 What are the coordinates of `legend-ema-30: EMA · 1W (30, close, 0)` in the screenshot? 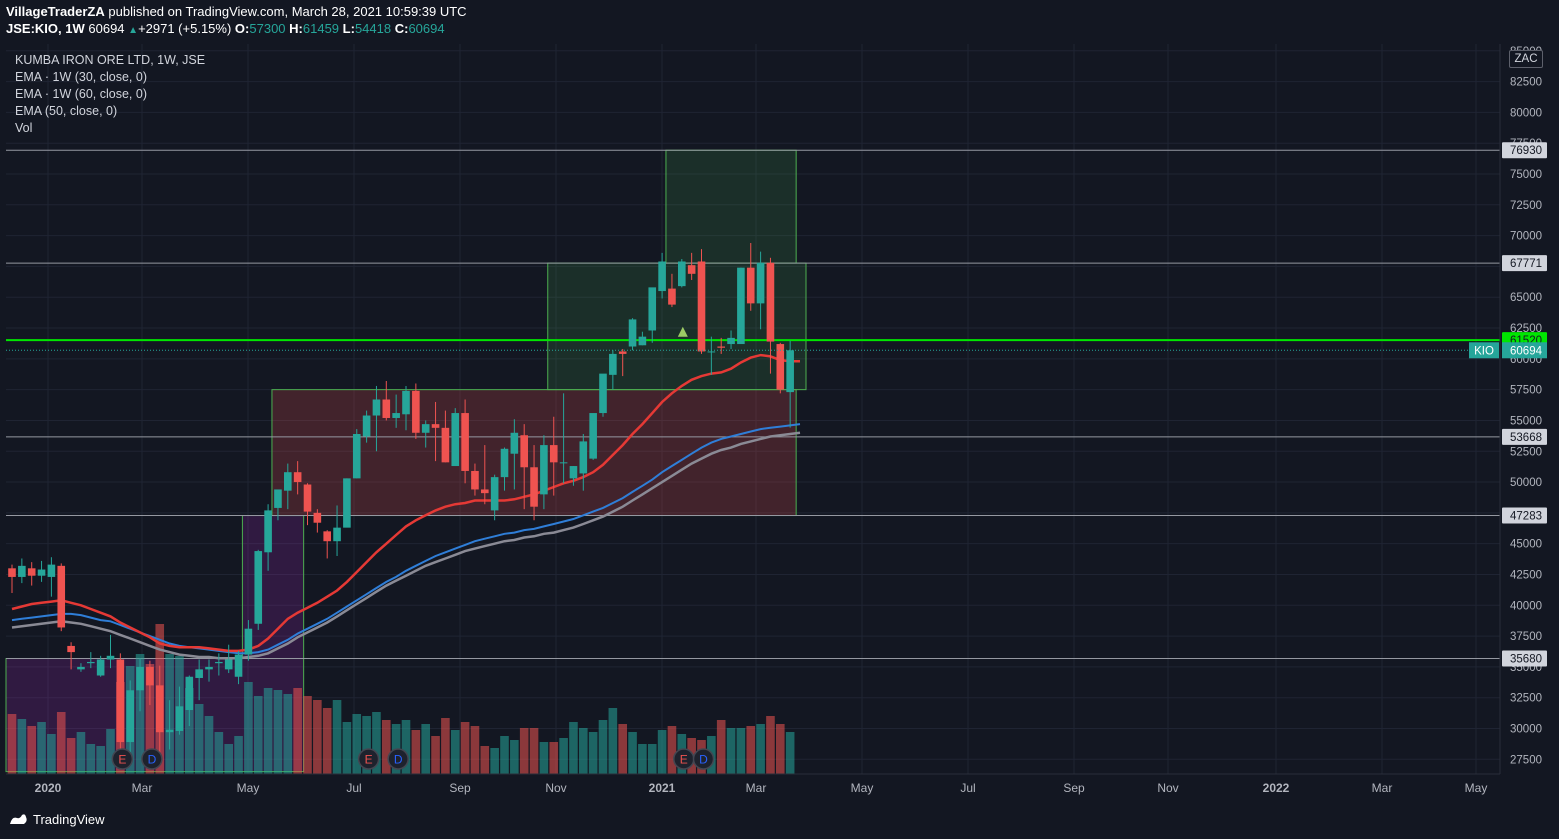 It's located at (81, 77).